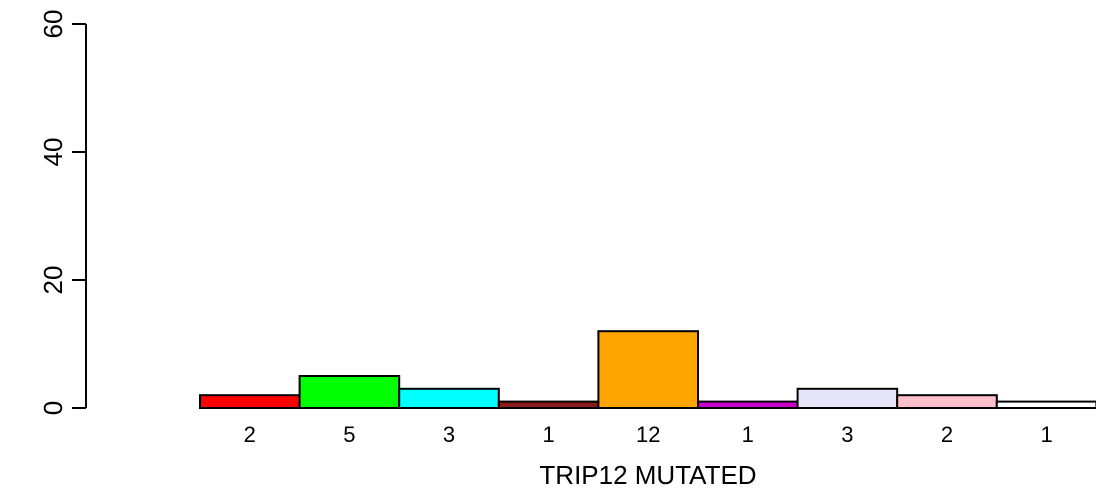  I want to click on category-label: 12, so click(648, 434).